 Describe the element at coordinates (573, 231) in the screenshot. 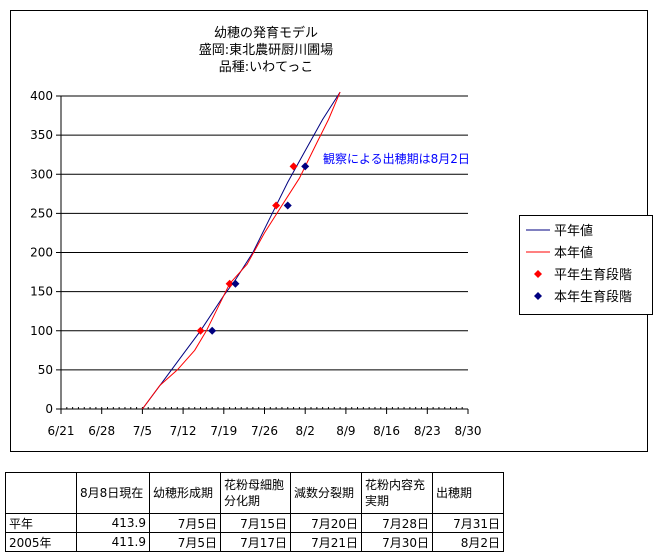

I see `legend-label: 平年値` at that location.